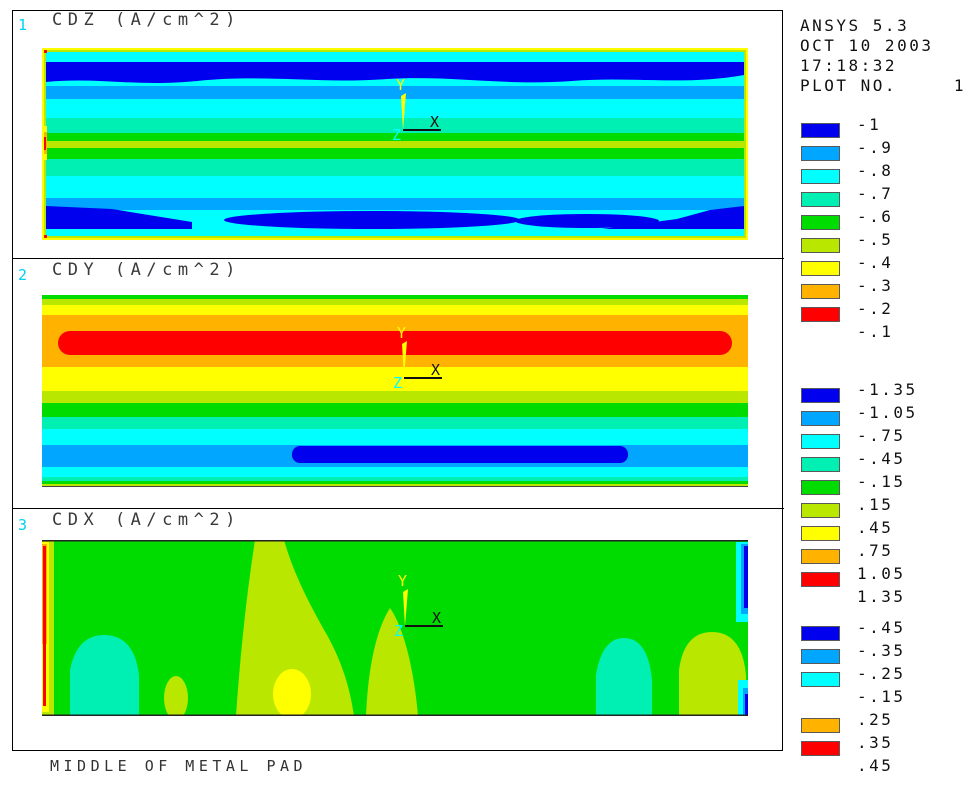 The width and height of the screenshot is (978, 805). Describe the element at coordinates (881, 596) in the screenshot. I see `legend-label: 1.35` at that location.